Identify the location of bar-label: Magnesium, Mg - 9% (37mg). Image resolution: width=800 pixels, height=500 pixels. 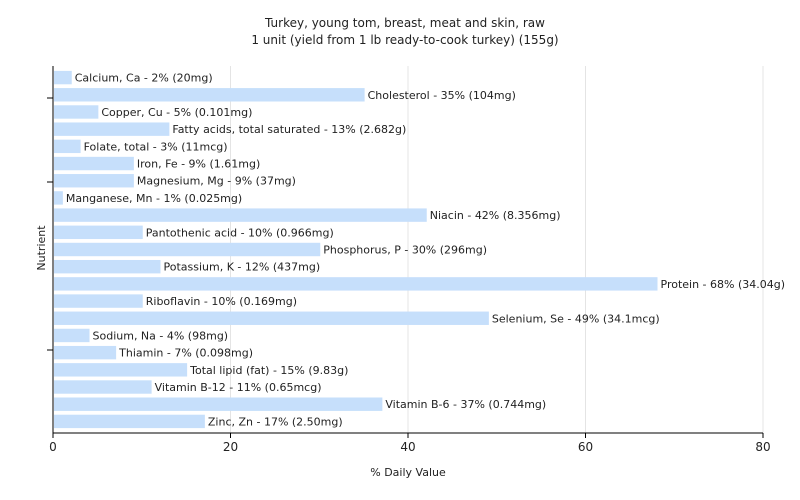
(216, 181).